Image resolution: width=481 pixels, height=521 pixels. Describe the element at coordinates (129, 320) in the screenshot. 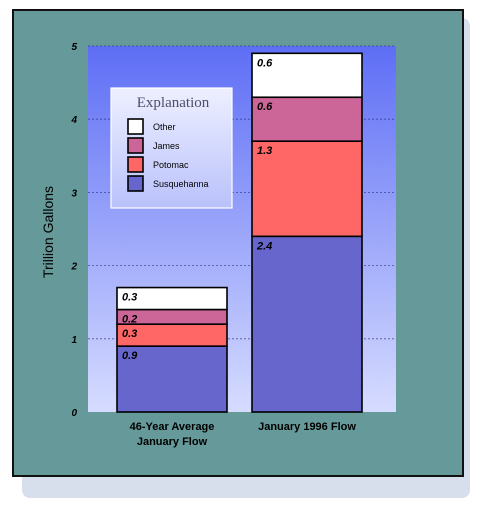

I see `data-label: 0.2` at that location.